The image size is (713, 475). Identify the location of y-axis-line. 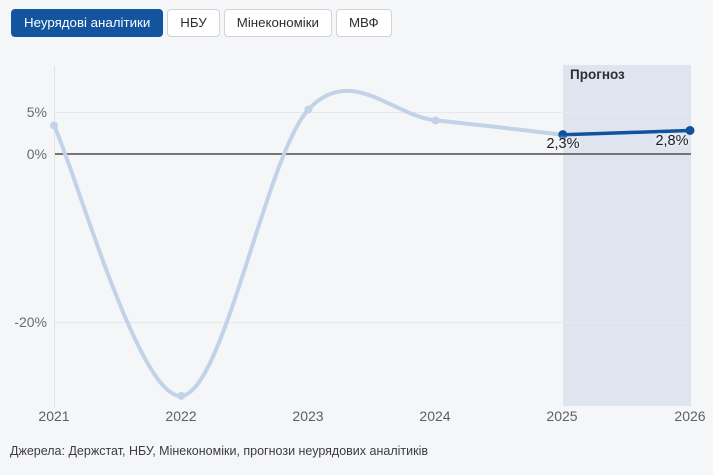
(54, 236).